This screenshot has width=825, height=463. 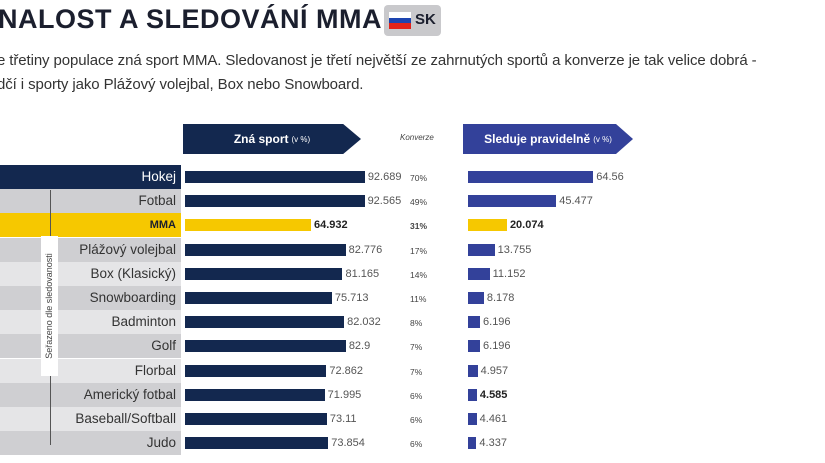 I want to click on follows-value: 64.56, so click(x=610, y=177).